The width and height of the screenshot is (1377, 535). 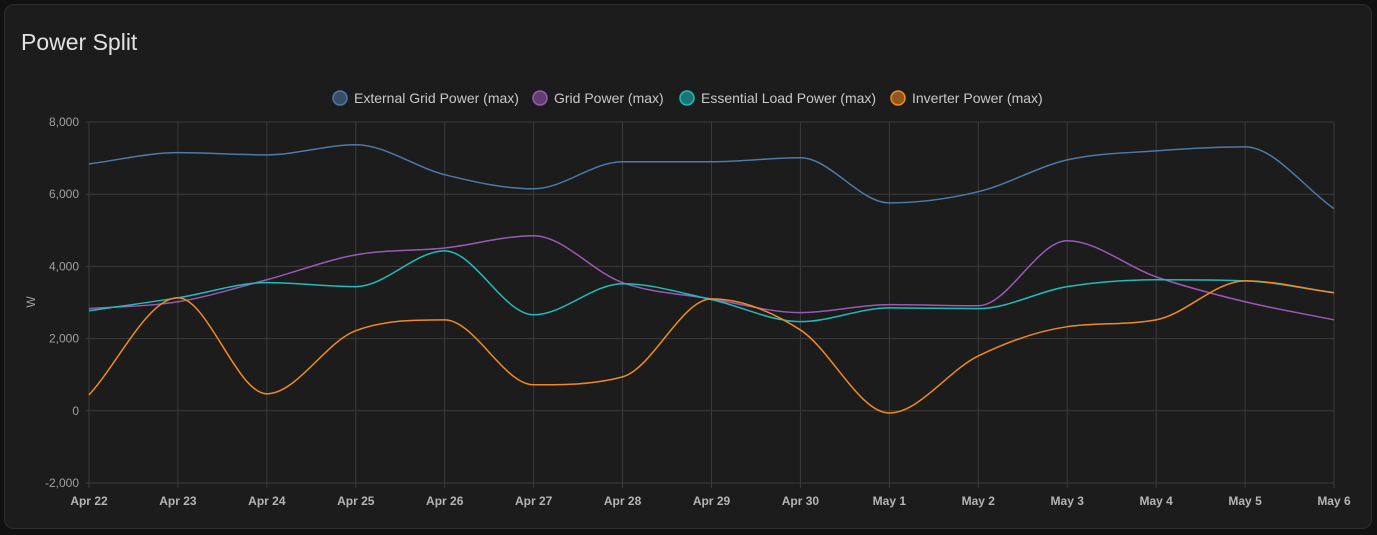 I want to click on x-tick-label: Apr 30, so click(x=801, y=501).